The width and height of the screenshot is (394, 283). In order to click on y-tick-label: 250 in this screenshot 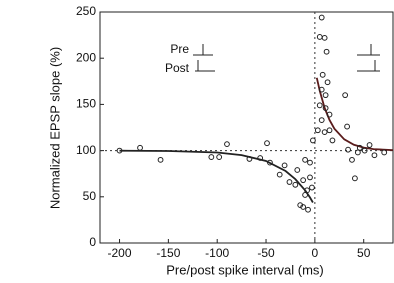, I will do `click(86, 11)`.